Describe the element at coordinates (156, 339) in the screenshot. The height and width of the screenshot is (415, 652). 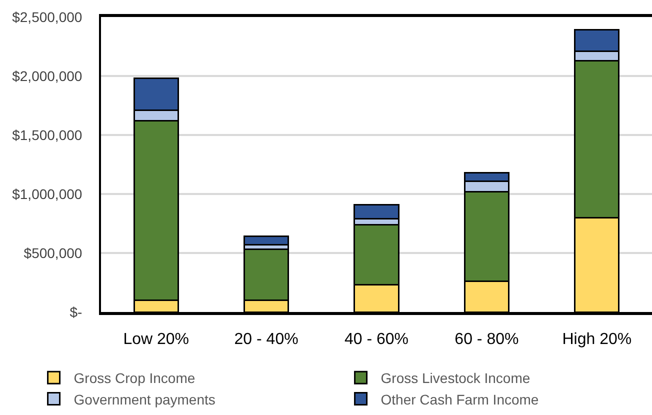
I see `x-tick-label: Low 20%` at that location.